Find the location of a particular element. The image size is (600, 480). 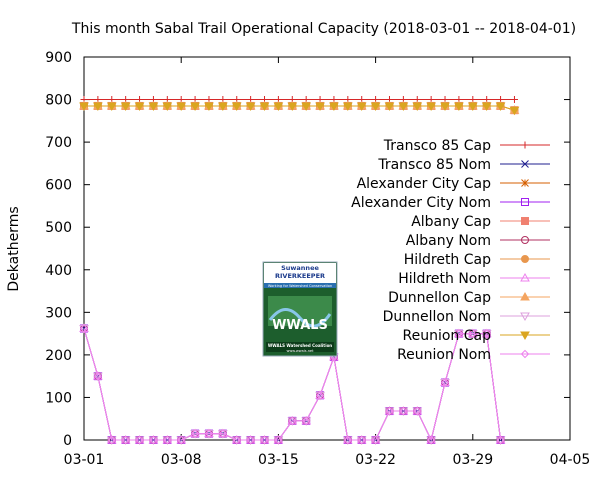

wwals-logo is located at coordinates (300, 309).